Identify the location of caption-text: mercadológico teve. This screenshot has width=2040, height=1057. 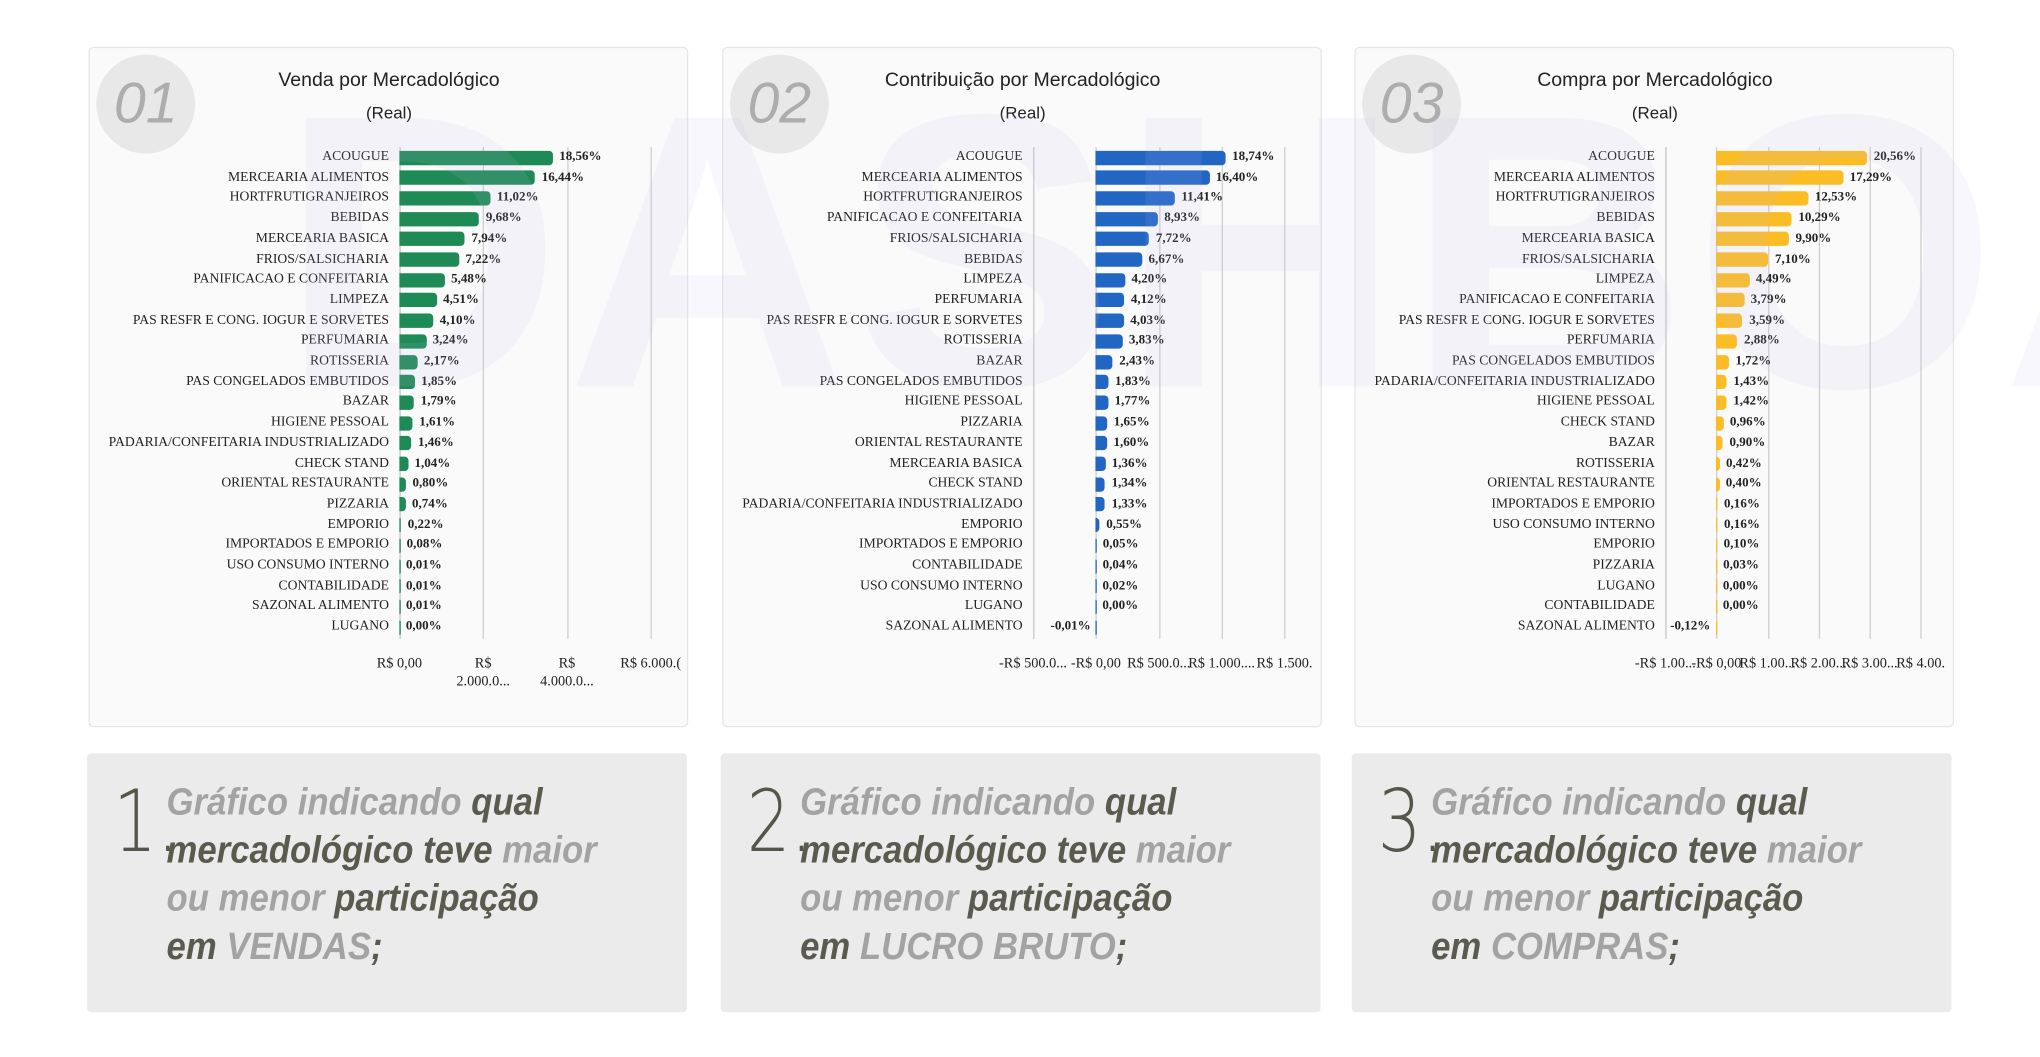
(334, 851).